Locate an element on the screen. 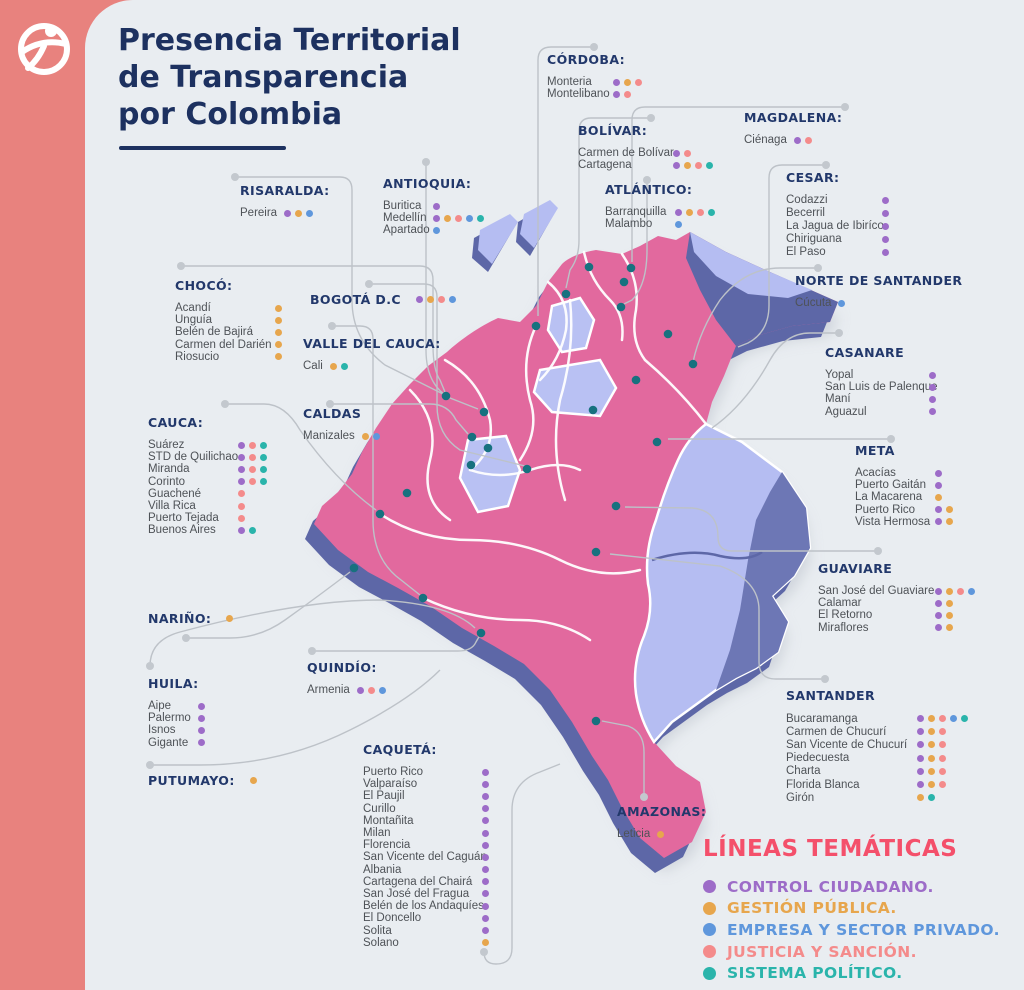  municipality-row: Acacías is located at coordinates (904, 473).